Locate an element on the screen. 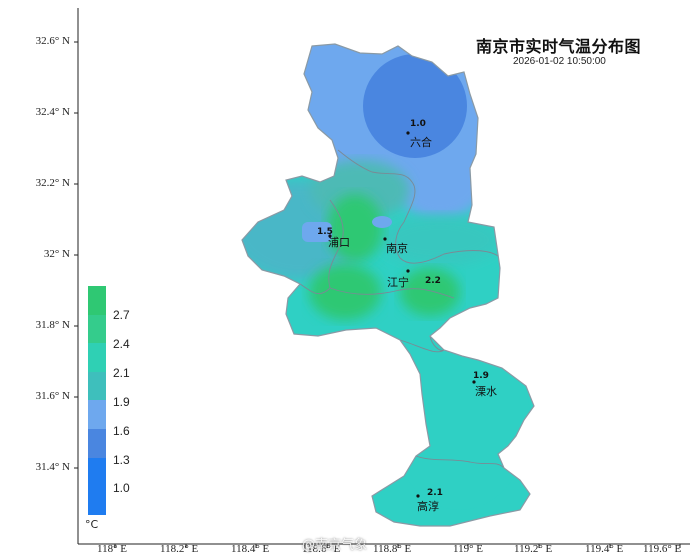  x-ticks is located at coordinates (397, 546).